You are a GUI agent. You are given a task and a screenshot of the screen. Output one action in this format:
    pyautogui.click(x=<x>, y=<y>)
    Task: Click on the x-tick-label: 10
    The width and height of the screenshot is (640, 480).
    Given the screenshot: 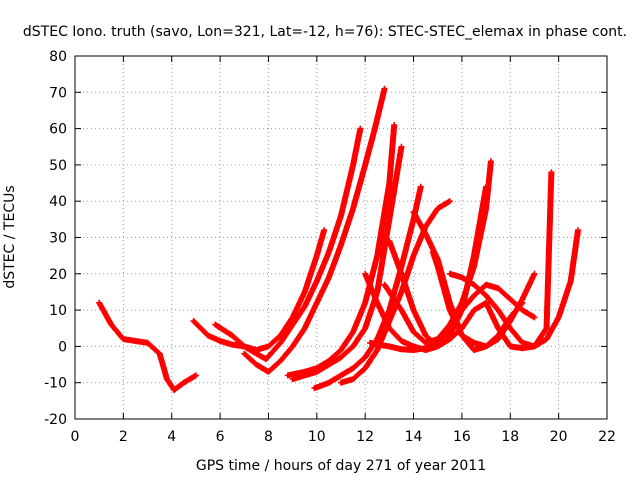 What is the action you would take?
    pyautogui.click(x=317, y=437)
    